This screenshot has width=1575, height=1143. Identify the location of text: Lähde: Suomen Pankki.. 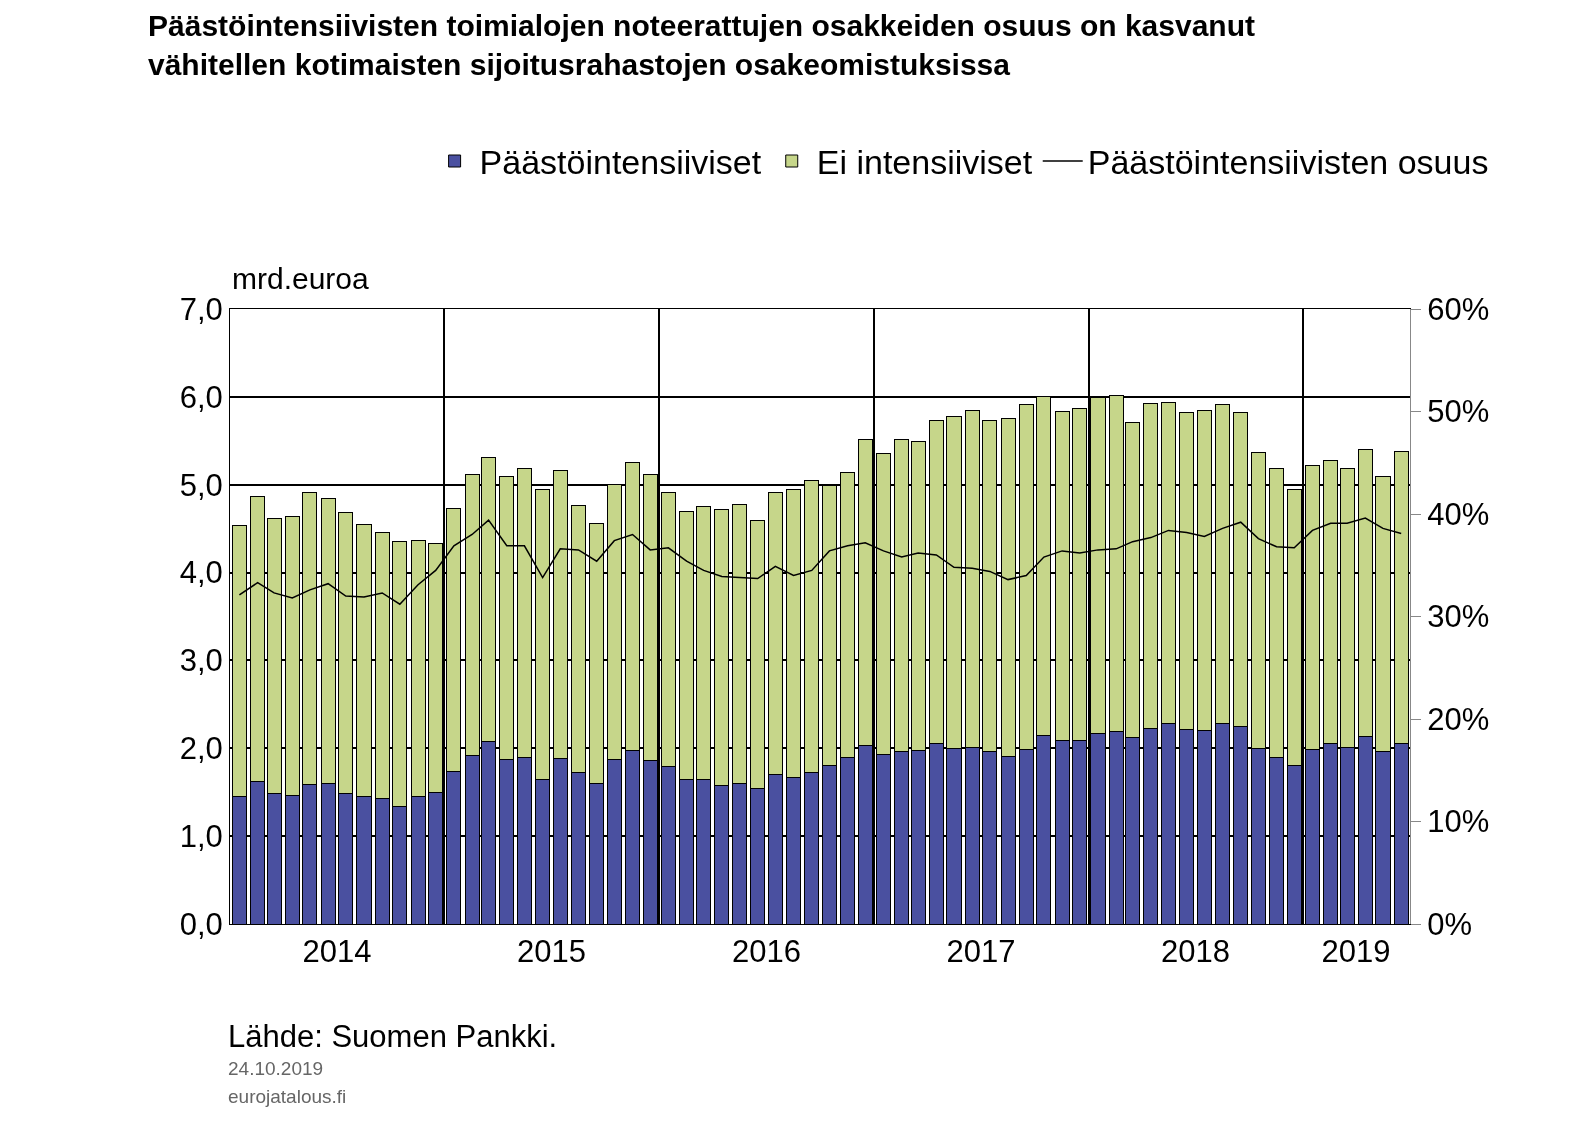
(393, 1036).